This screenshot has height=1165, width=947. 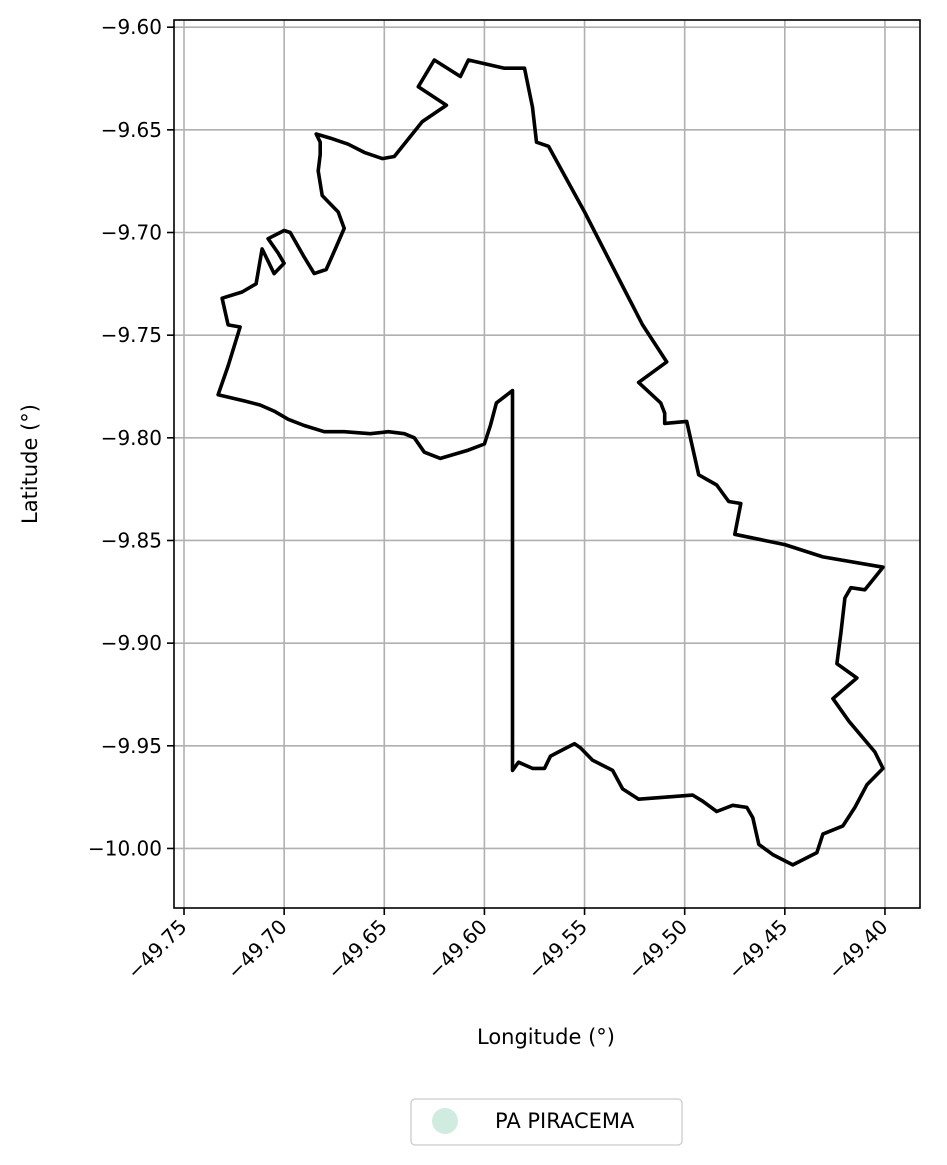 What do you see at coordinates (131, 233) in the screenshot?
I see `y-tick-label: −9.70` at bounding box center [131, 233].